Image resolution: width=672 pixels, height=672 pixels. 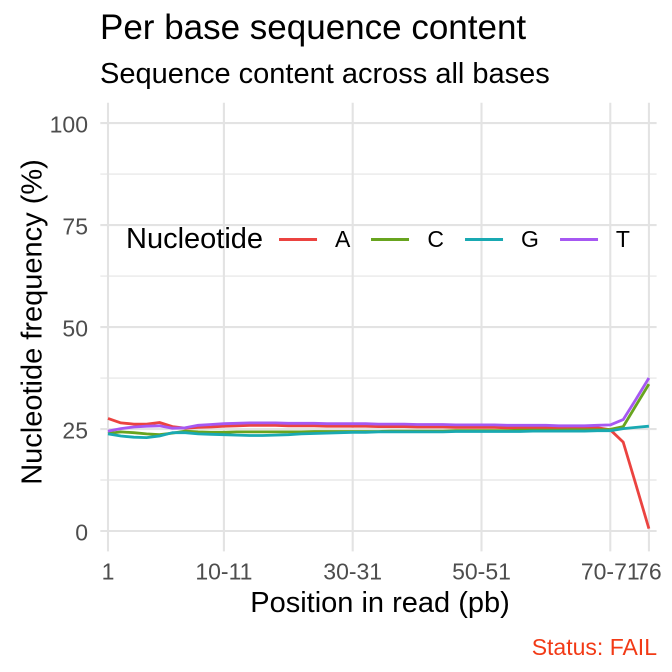 What do you see at coordinates (610, 571) in the screenshot?
I see `x-tick-label-70-71: 70-71` at bounding box center [610, 571].